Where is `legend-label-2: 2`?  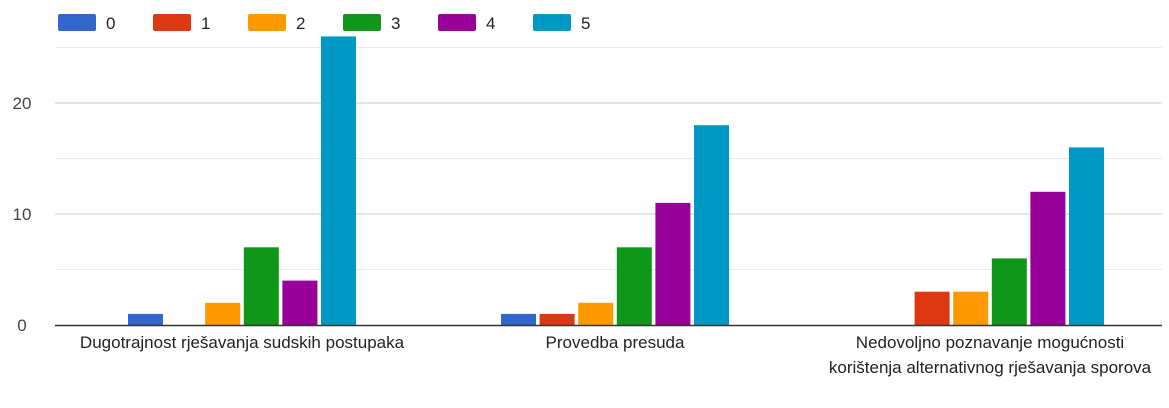 legend-label-2: 2 is located at coordinates (300, 23).